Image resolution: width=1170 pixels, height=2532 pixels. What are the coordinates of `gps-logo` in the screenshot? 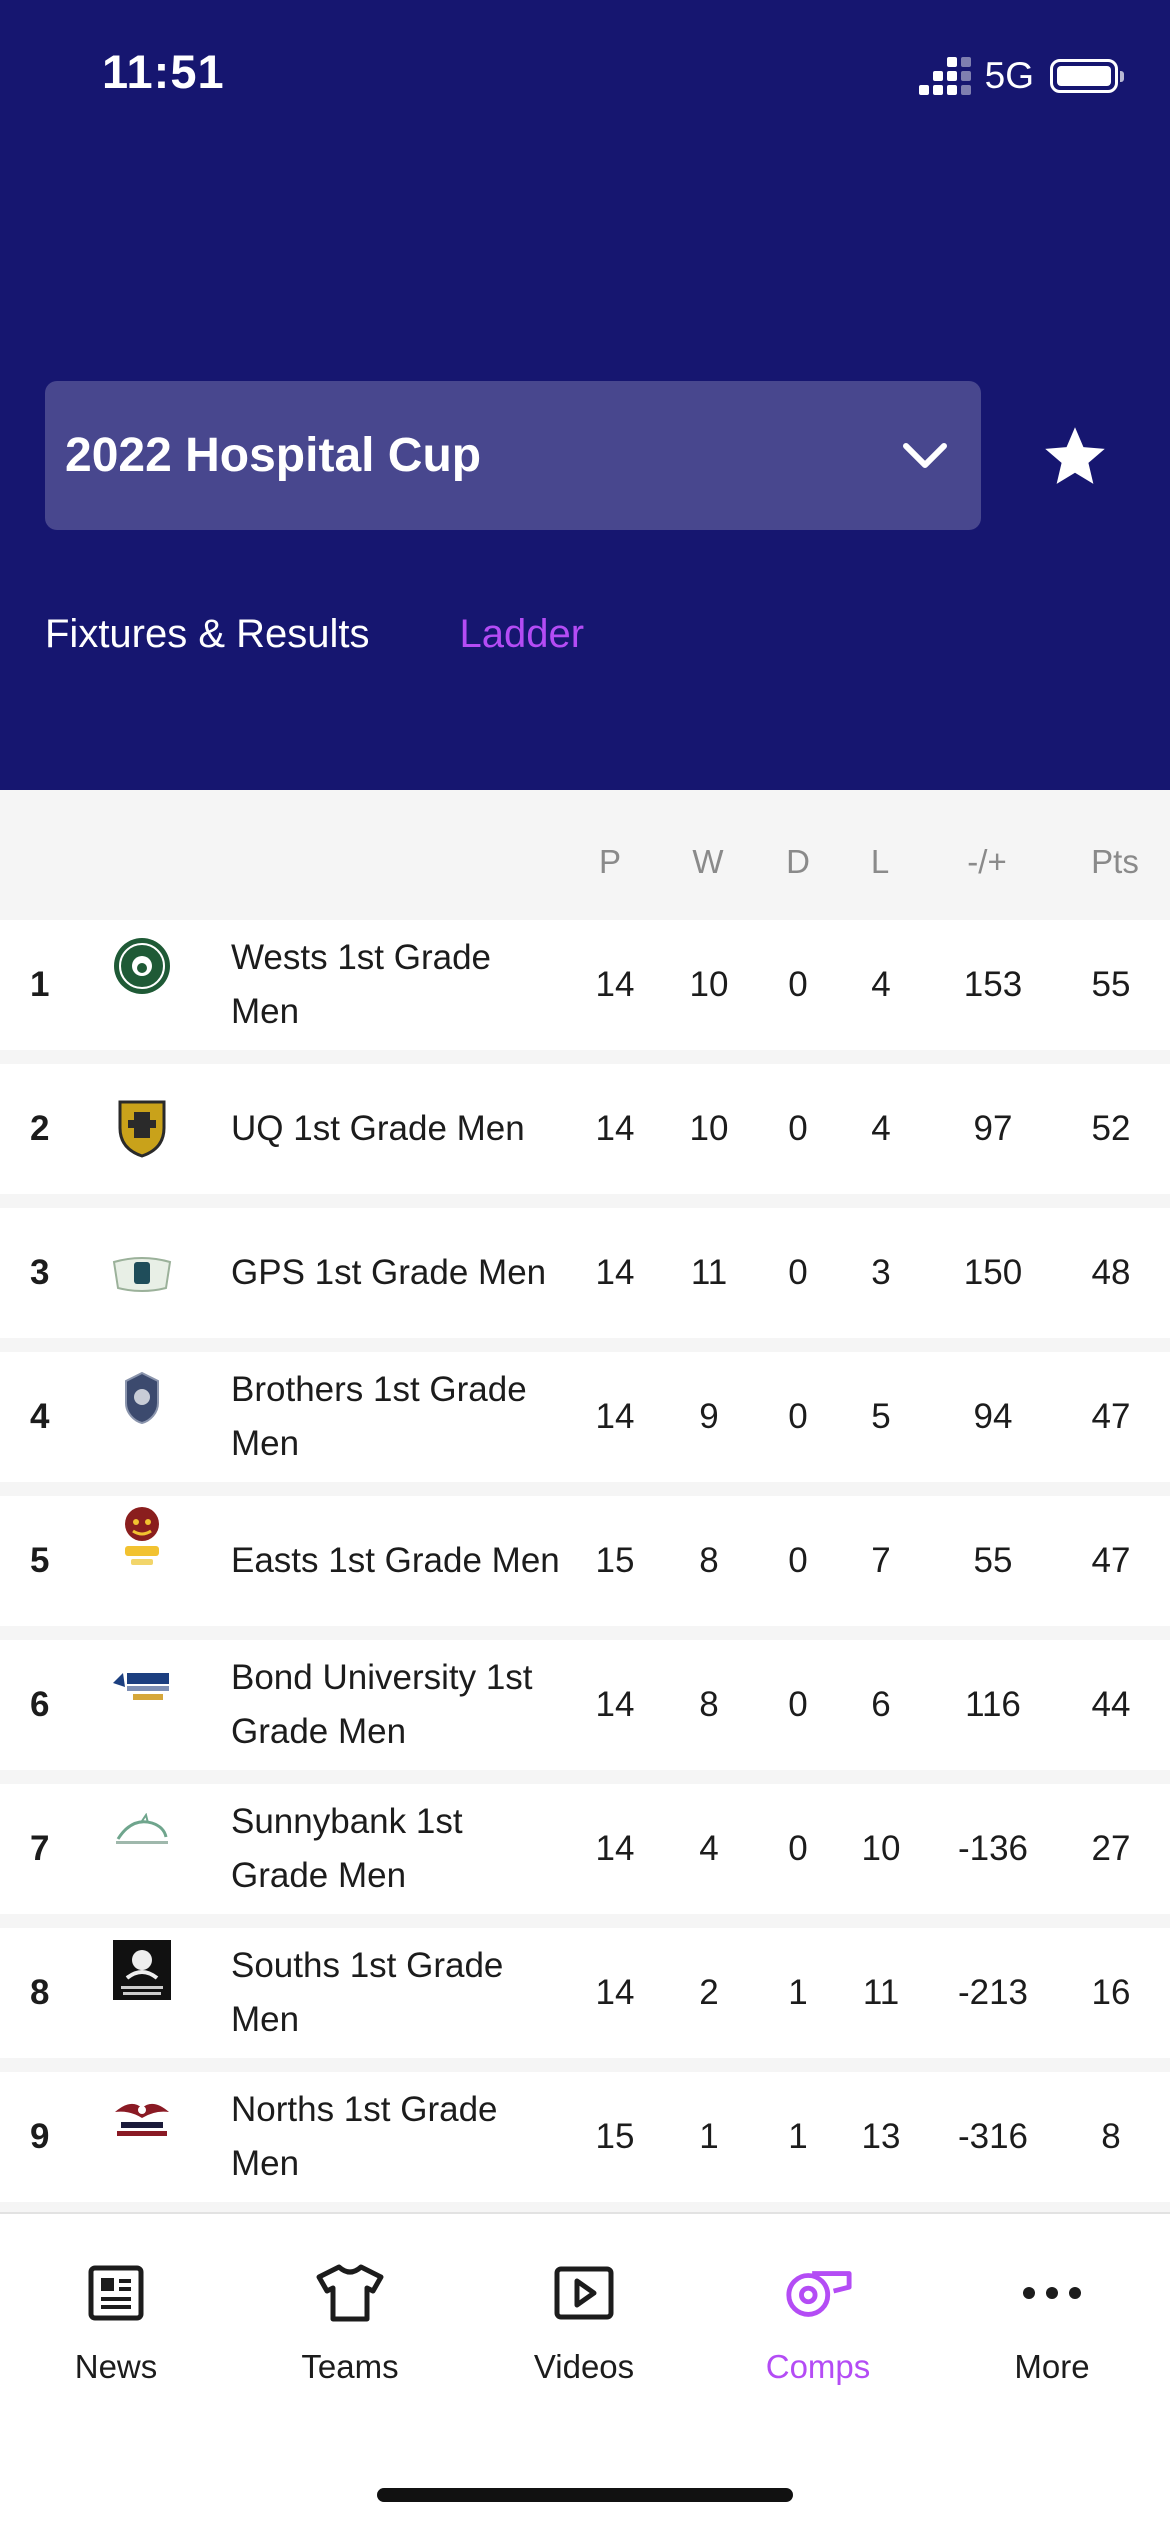 It's located at (142, 1274).